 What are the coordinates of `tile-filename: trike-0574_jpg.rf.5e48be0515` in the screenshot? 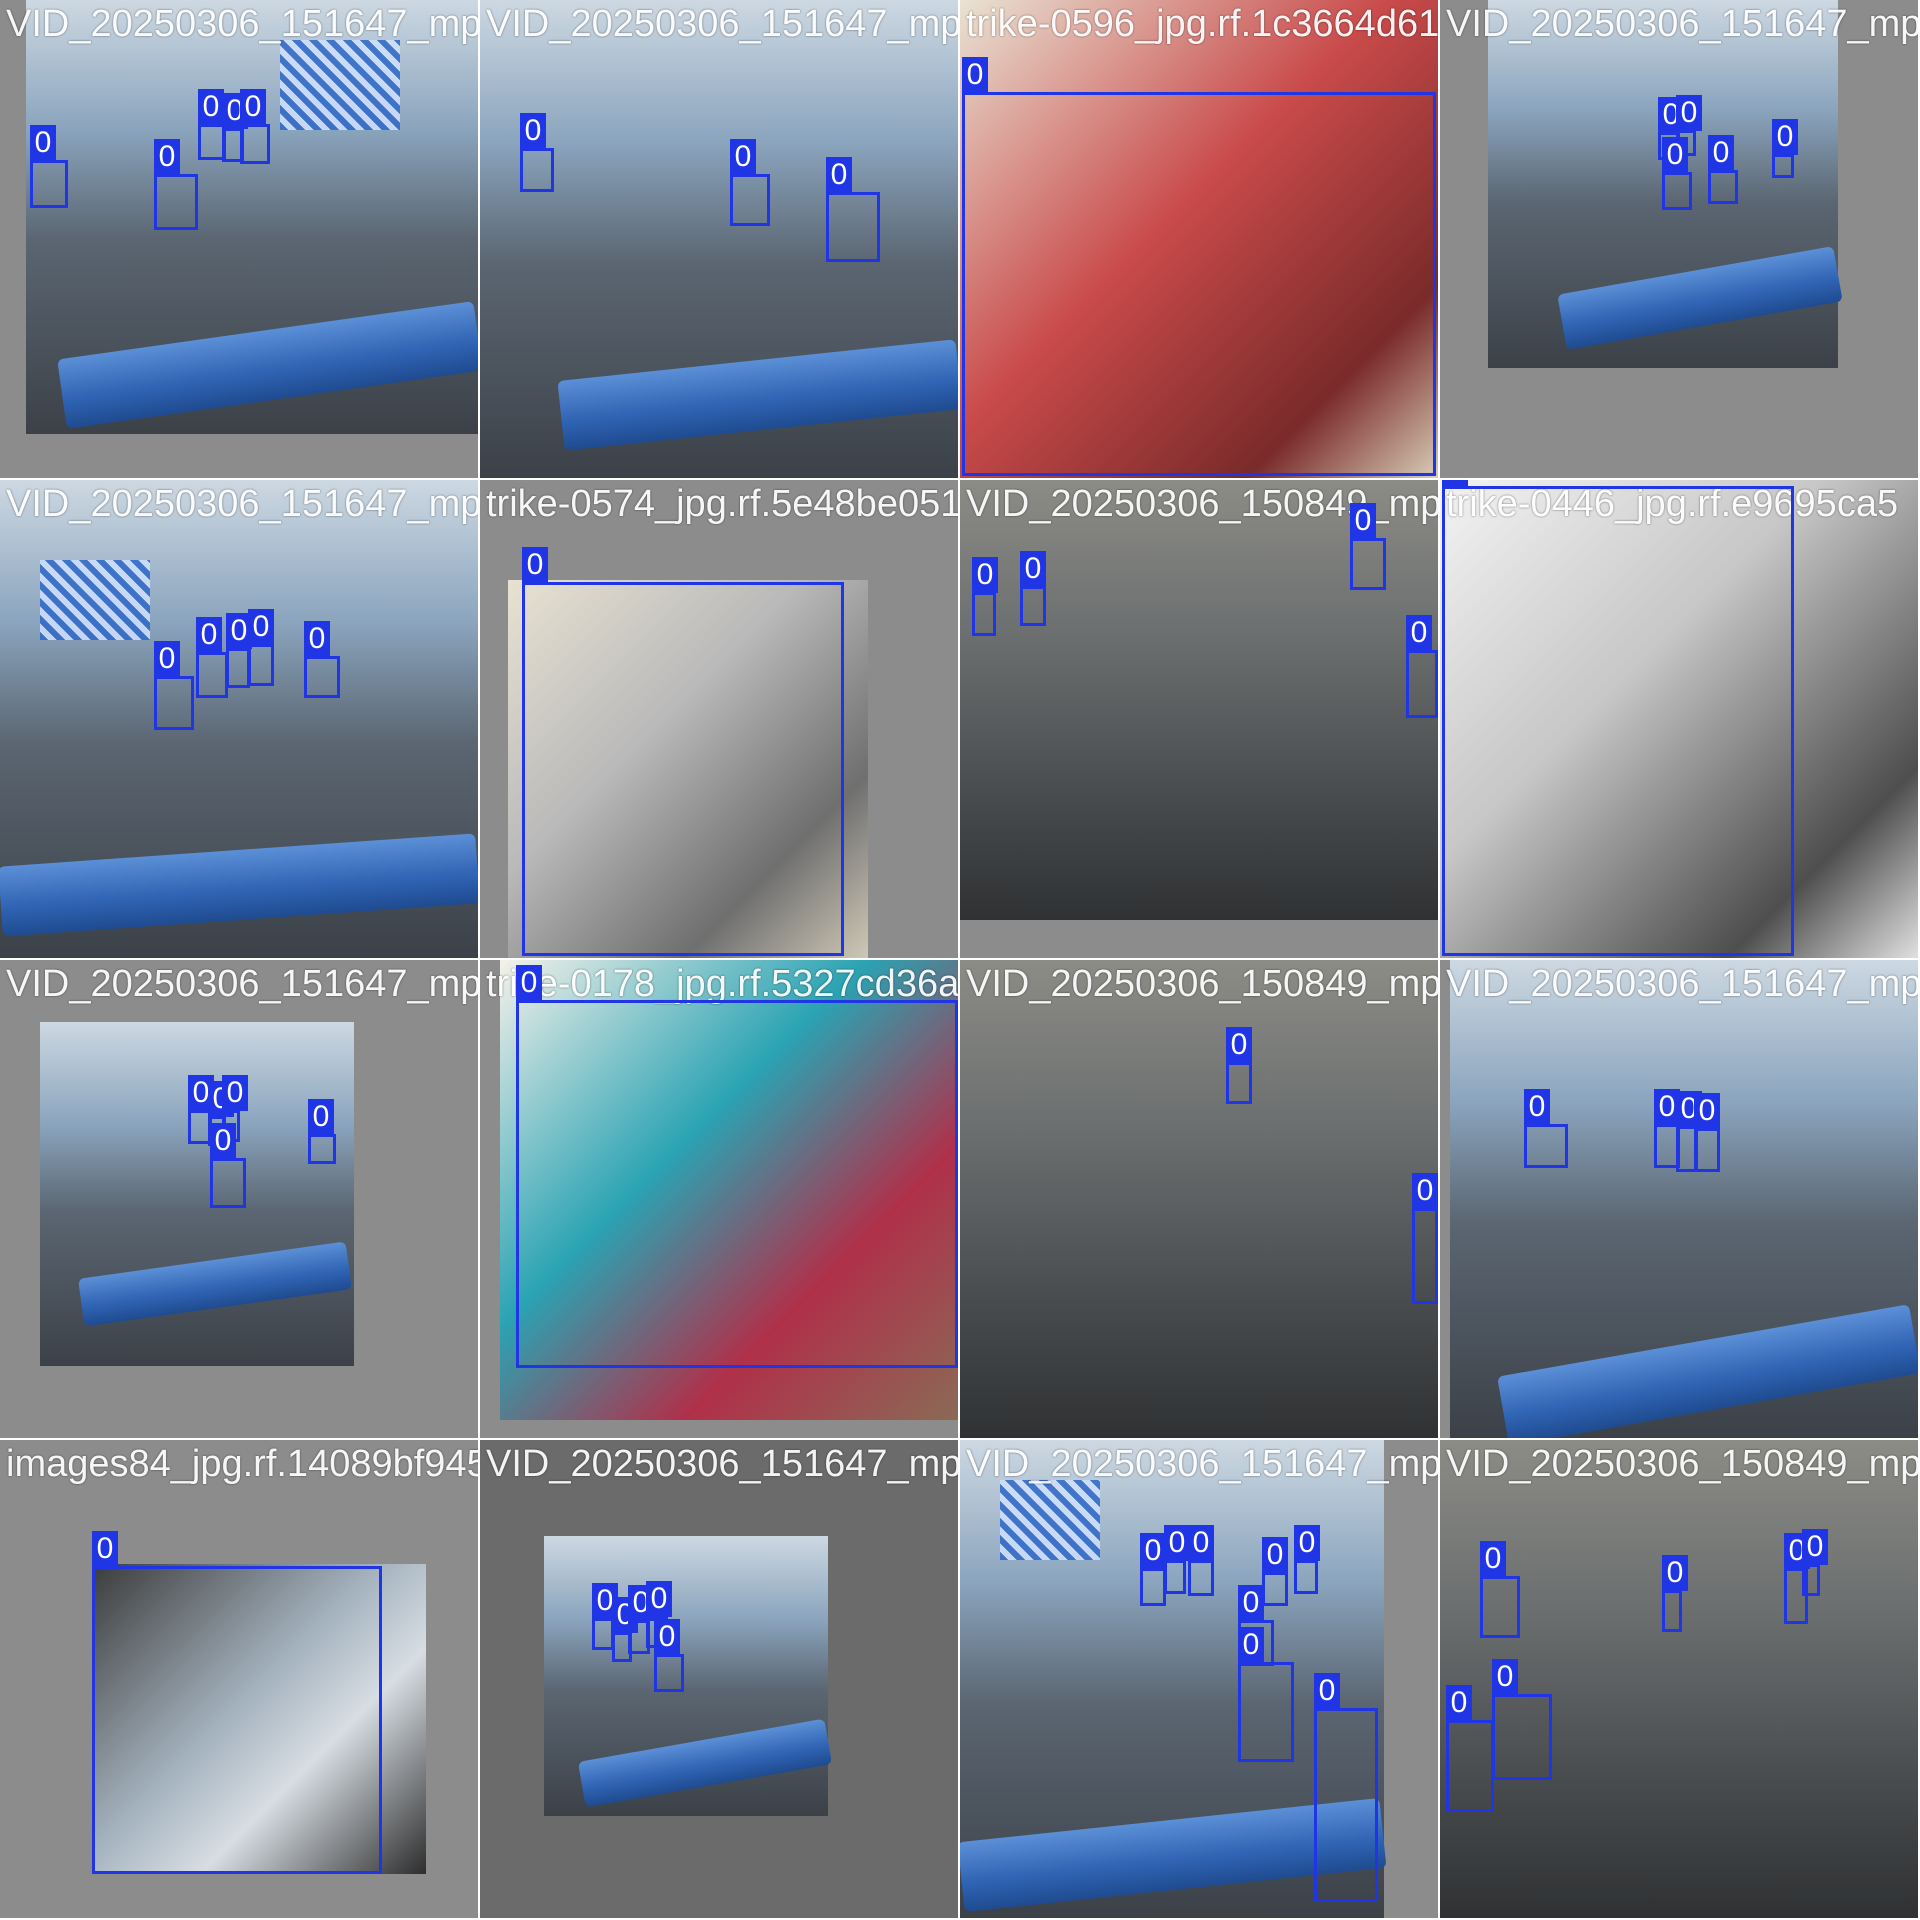 It's located at (722, 504).